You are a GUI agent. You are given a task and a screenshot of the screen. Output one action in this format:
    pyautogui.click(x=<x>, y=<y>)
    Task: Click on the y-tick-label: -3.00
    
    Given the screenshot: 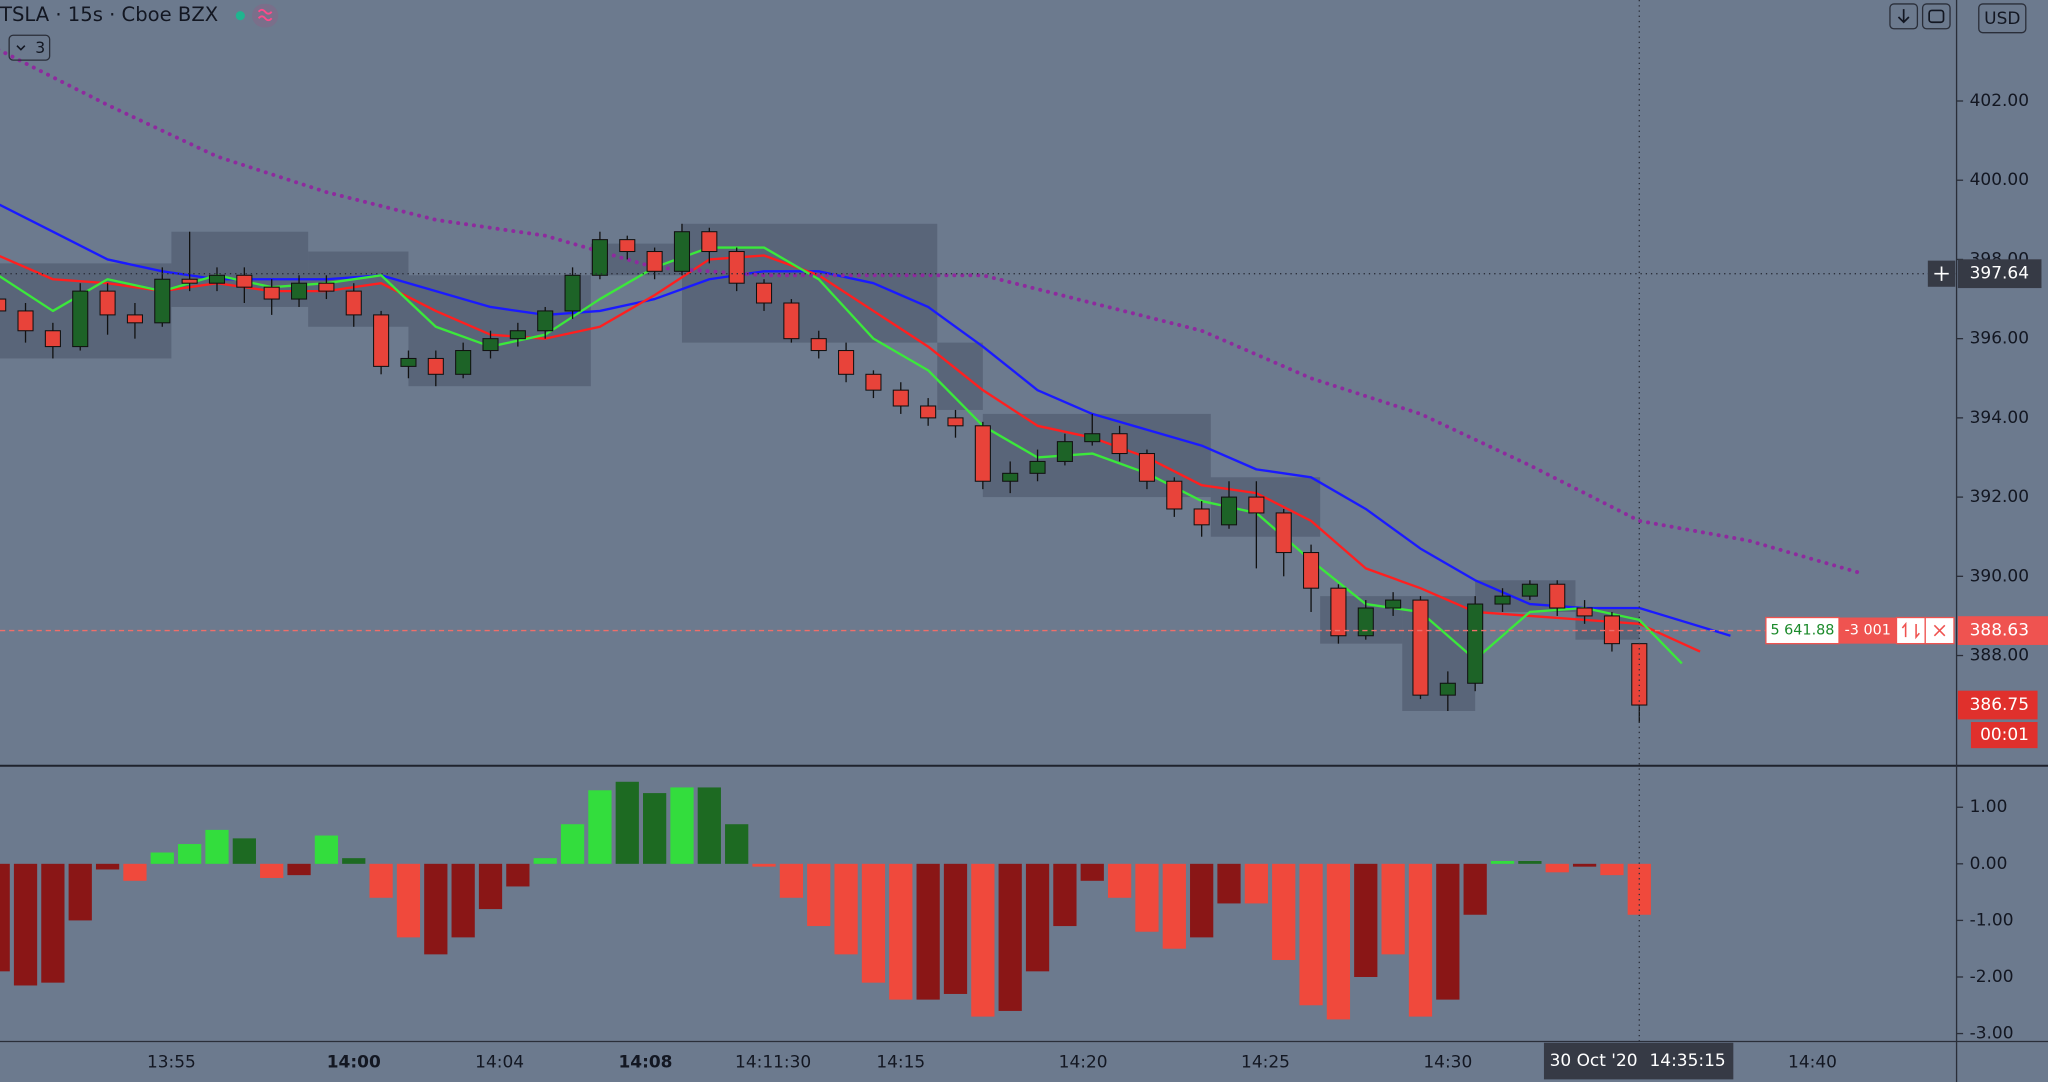 What is the action you would take?
    pyautogui.click(x=1992, y=1034)
    